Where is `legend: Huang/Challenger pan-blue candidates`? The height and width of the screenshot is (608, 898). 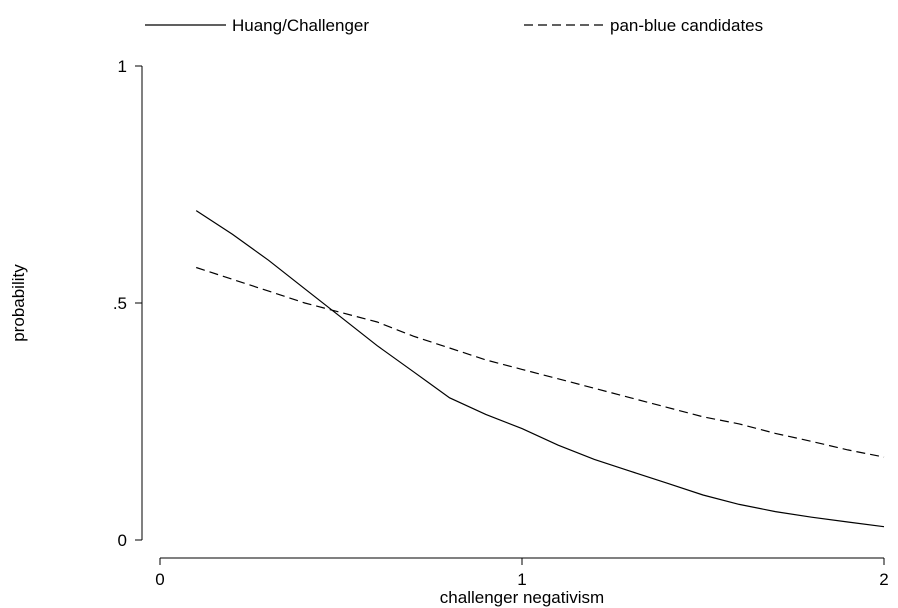
legend: Huang/Challenger pan-blue candidates is located at coordinates (454, 25).